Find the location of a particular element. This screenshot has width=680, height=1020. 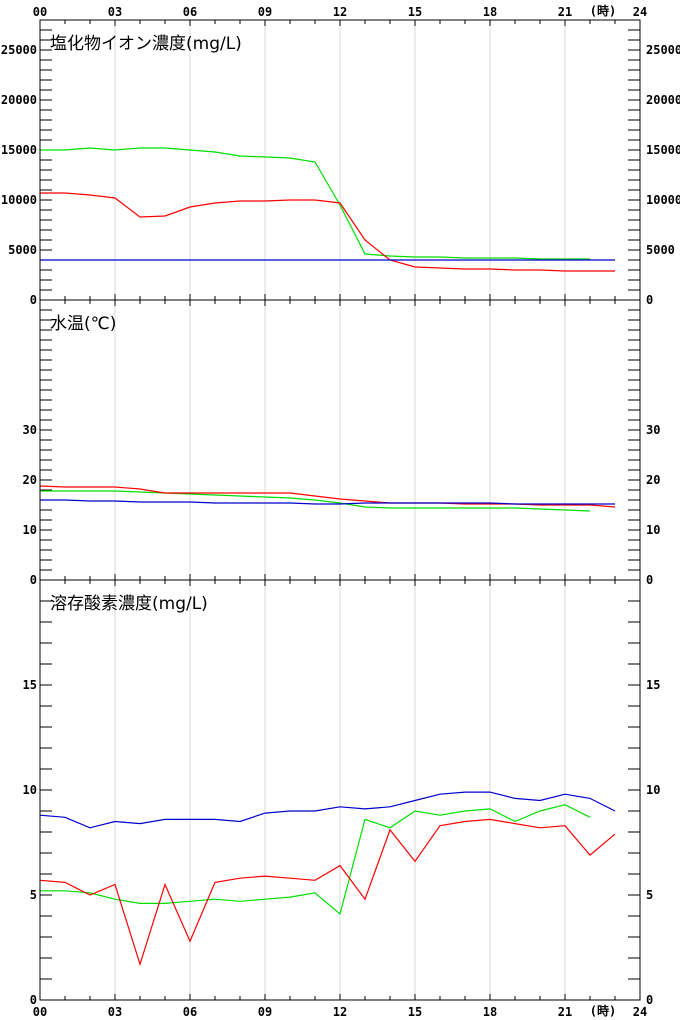

y-tick-label-right: 5000 is located at coordinates (660, 250).